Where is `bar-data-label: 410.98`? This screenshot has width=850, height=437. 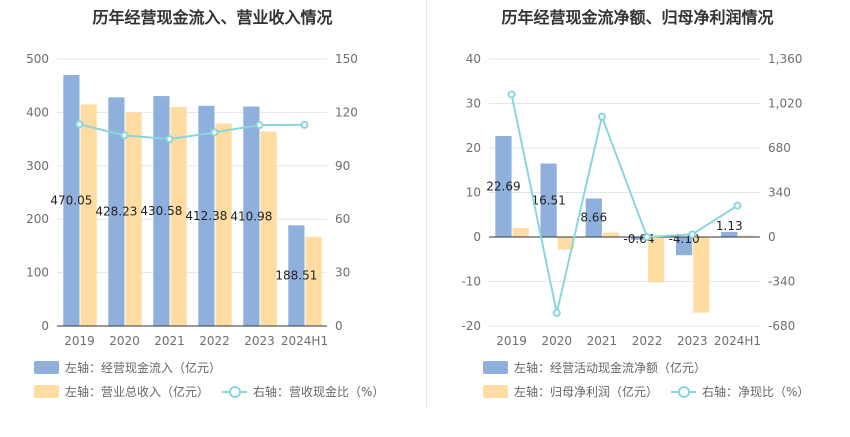
bar-data-label: 410.98 is located at coordinates (251, 216).